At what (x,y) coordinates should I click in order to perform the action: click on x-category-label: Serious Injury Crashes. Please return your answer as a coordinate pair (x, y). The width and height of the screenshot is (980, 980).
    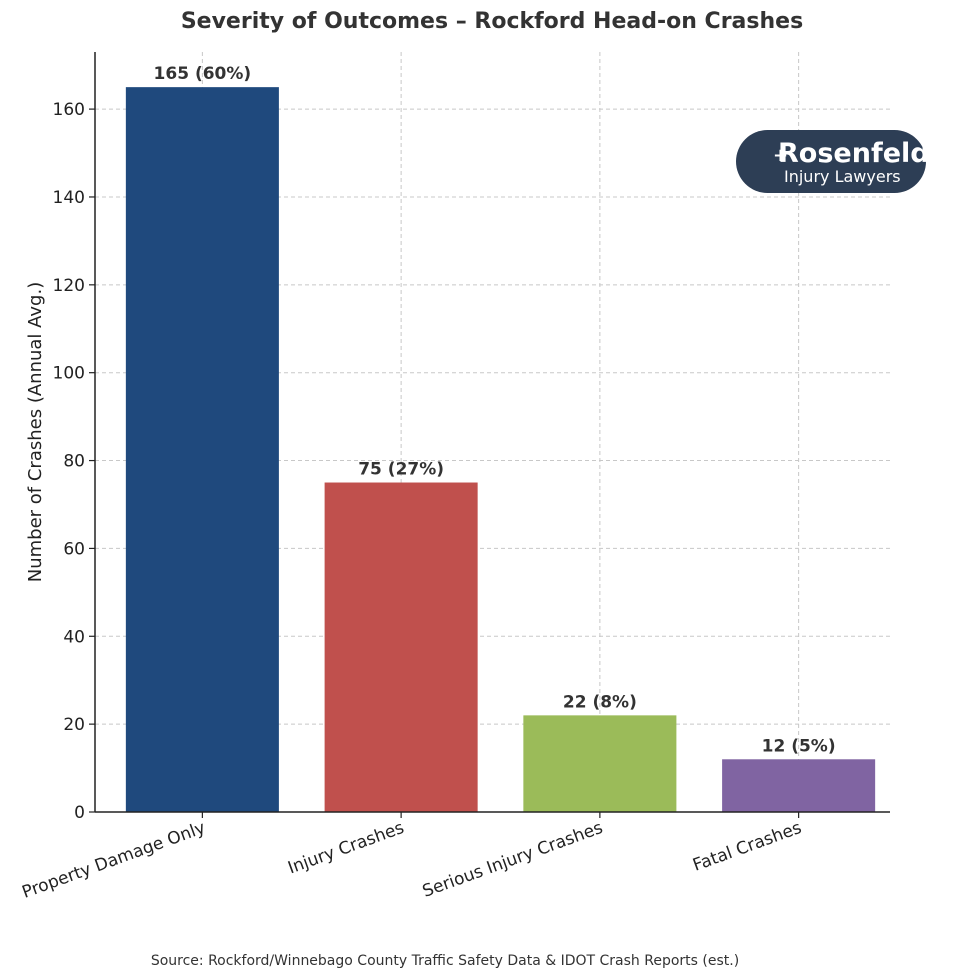
    Looking at the image, I should click on (513, 860).